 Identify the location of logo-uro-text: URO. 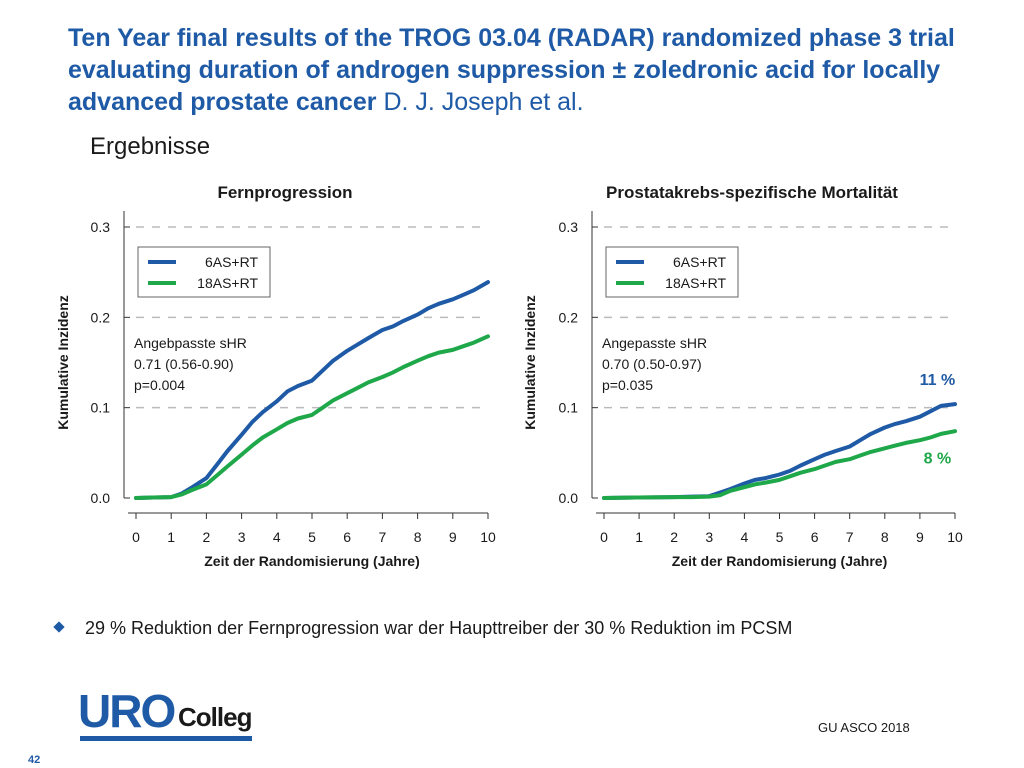
(127, 711).